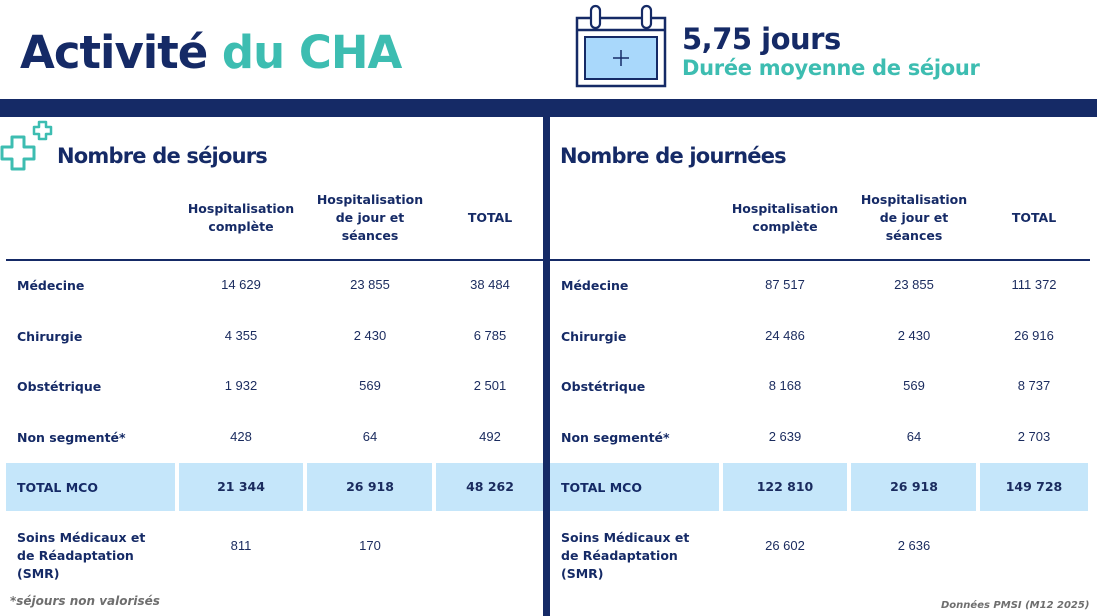 The height and width of the screenshot is (616, 1097). I want to click on journees-cell: 23 855, so click(914, 284).